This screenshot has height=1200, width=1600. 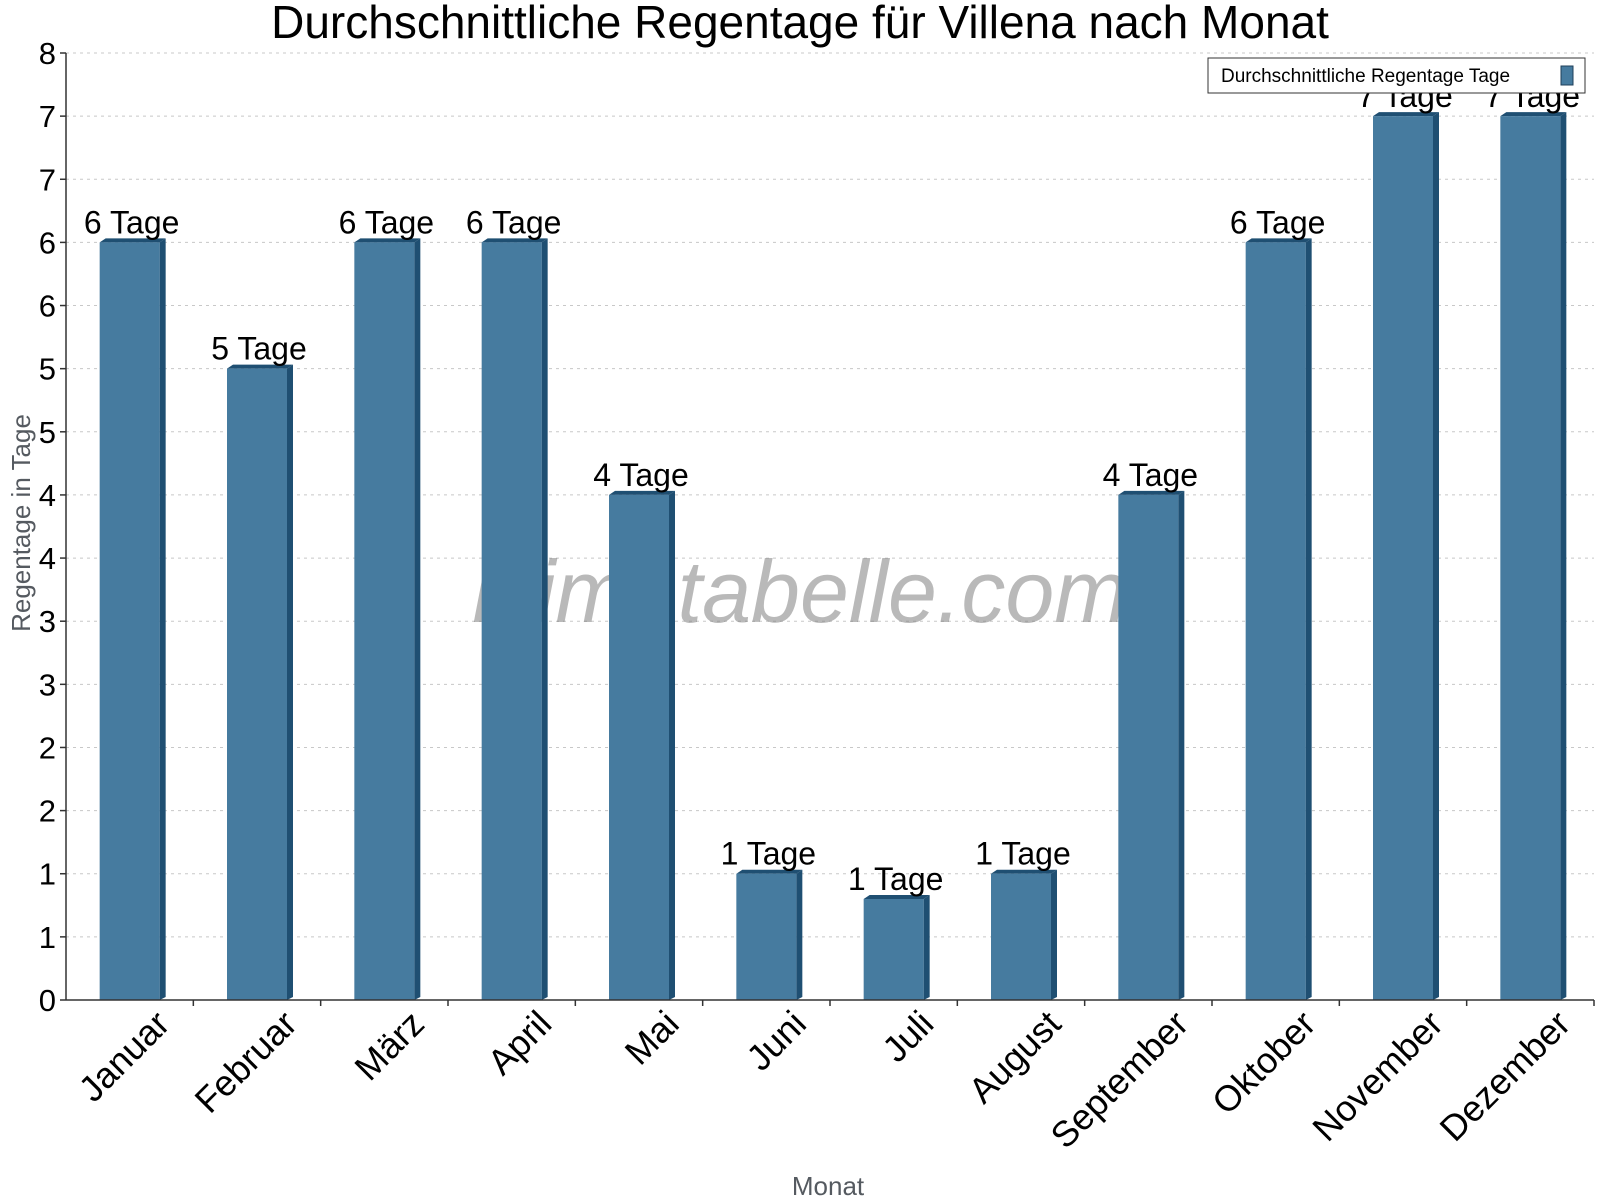 What do you see at coordinates (776, 1041) in the screenshot?
I see `x-tick-label: Juni` at bounding box center [776, 1041].